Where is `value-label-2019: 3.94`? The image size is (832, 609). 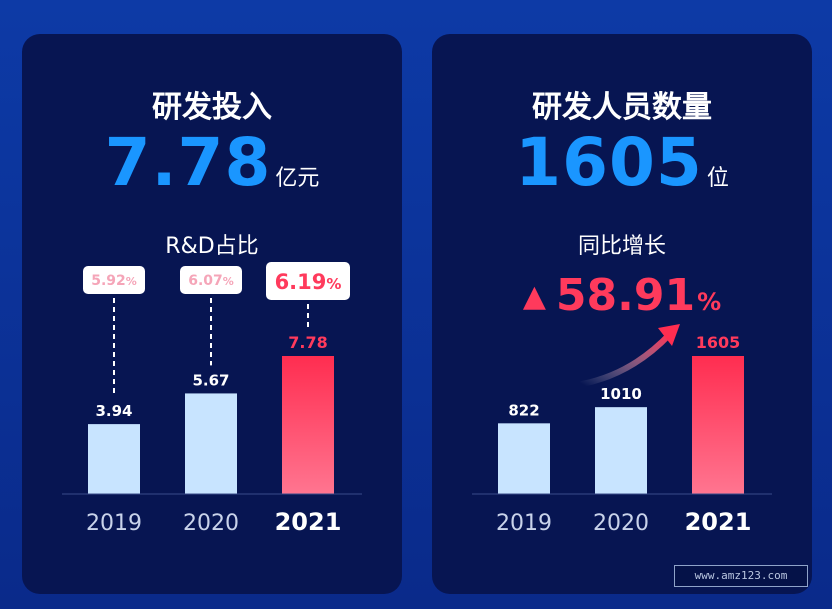 value-label-2019: 3.94 is located at coordinates (113, 411).